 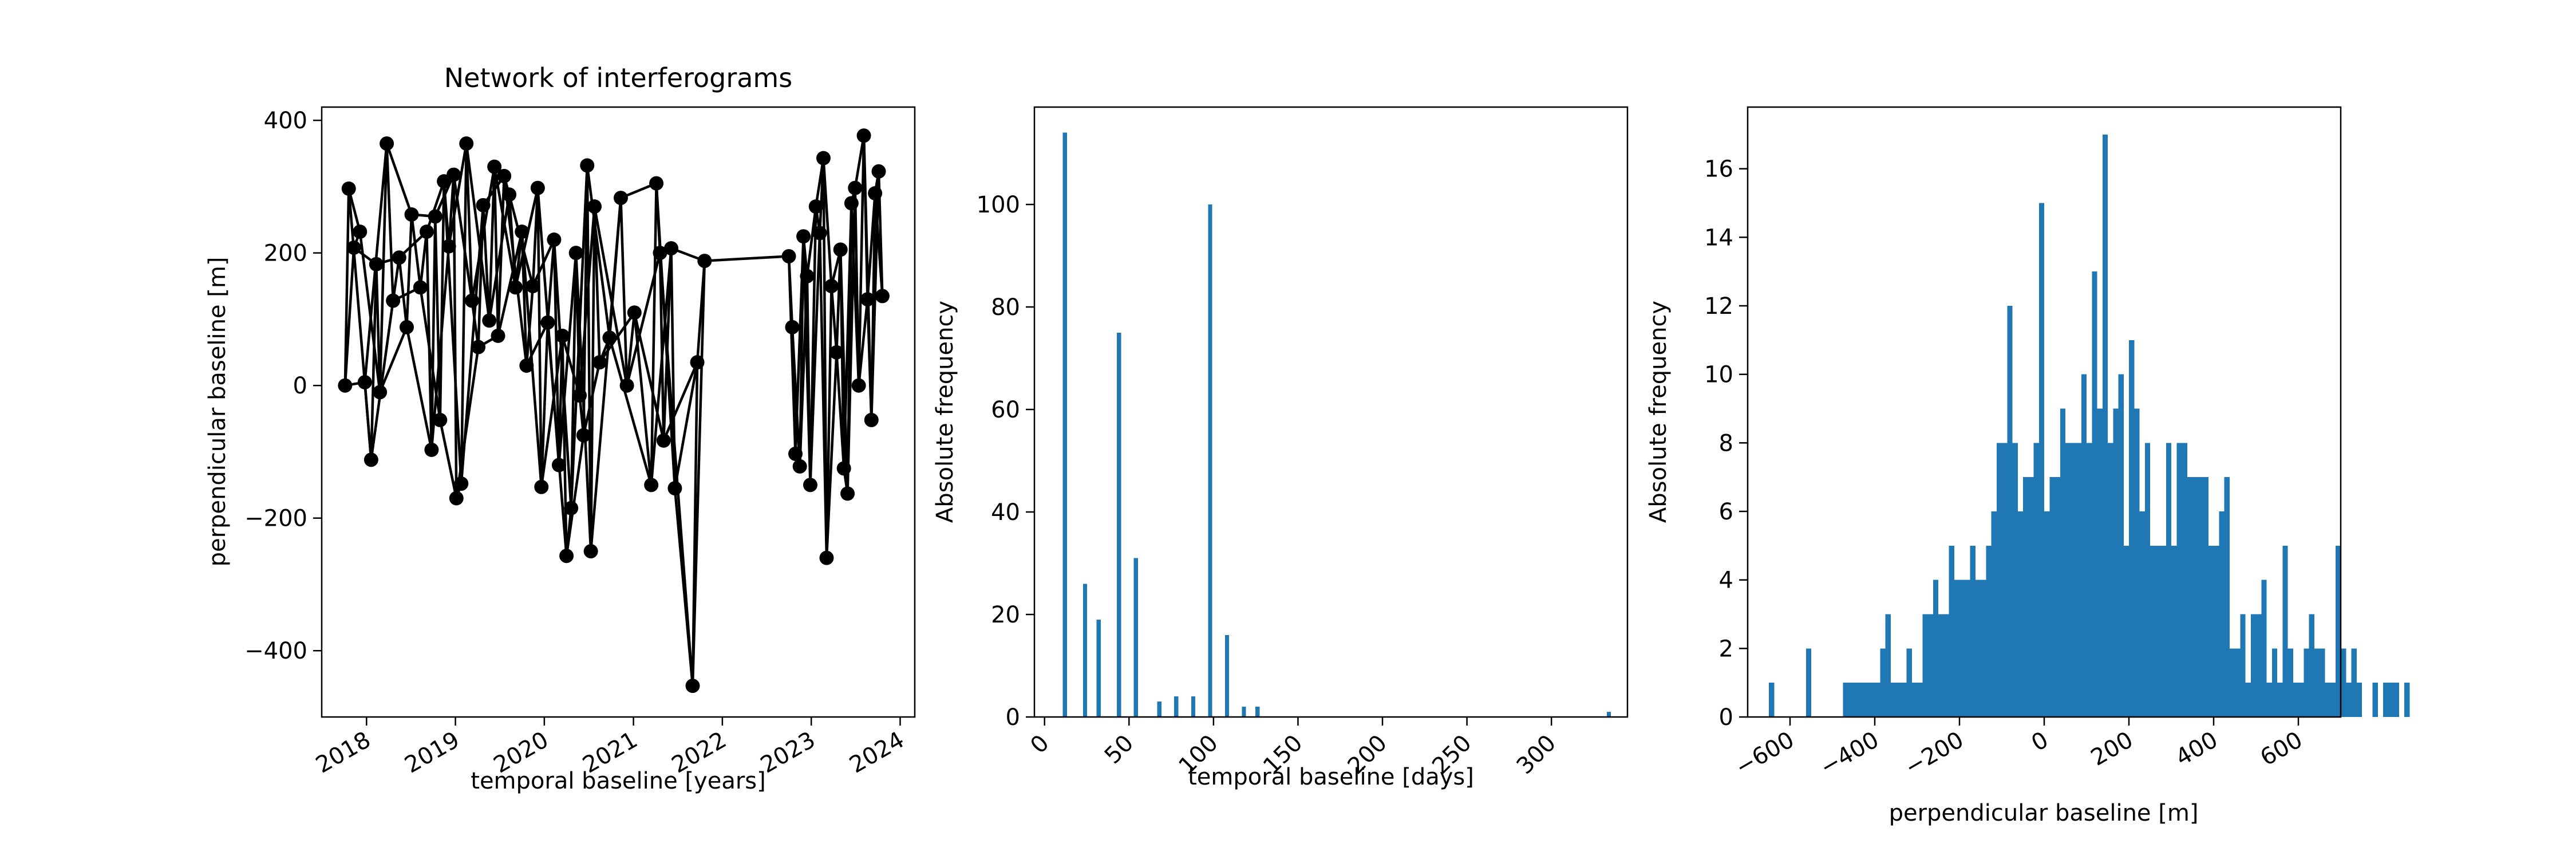 I want to click on y-tick-label: −200, so click(x=275, y=519).